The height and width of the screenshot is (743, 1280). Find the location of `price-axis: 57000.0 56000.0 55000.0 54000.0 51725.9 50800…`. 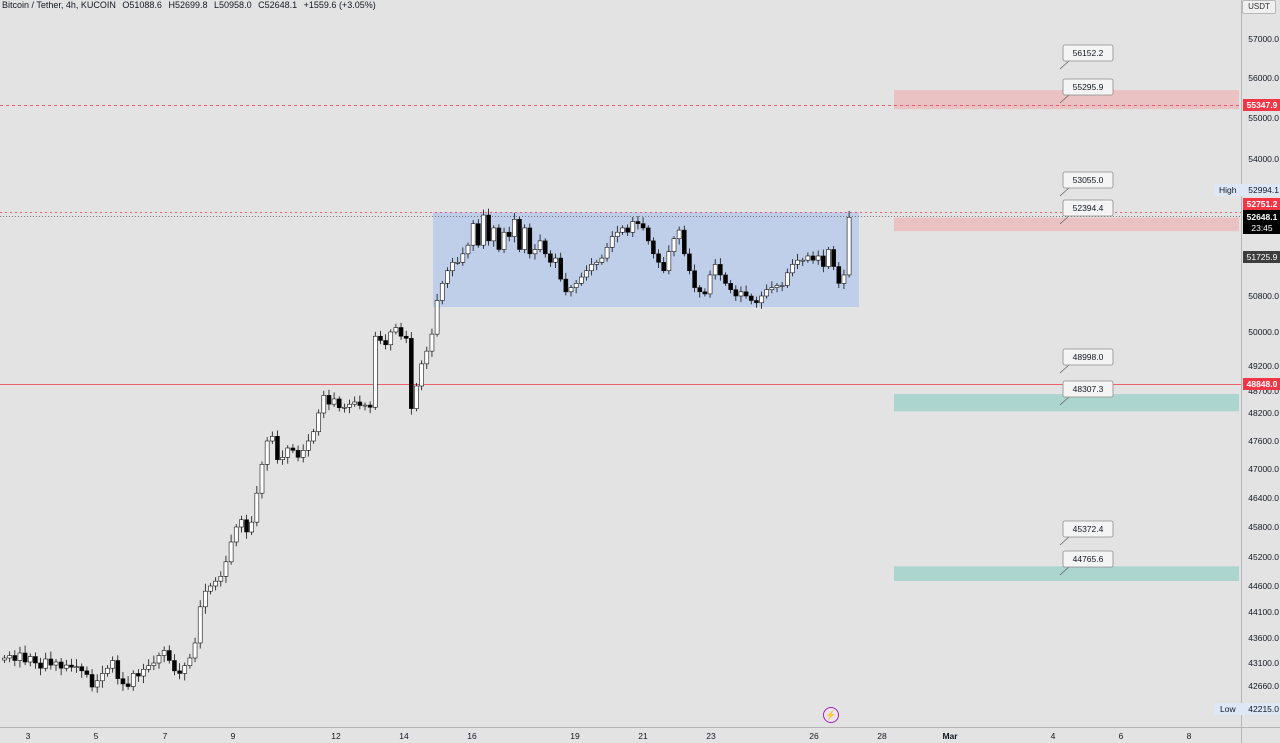

price-axis: 57000.0 56000.0 55000.0 54000.0 51725.9 50800… is located at coordinates (1247, 374).